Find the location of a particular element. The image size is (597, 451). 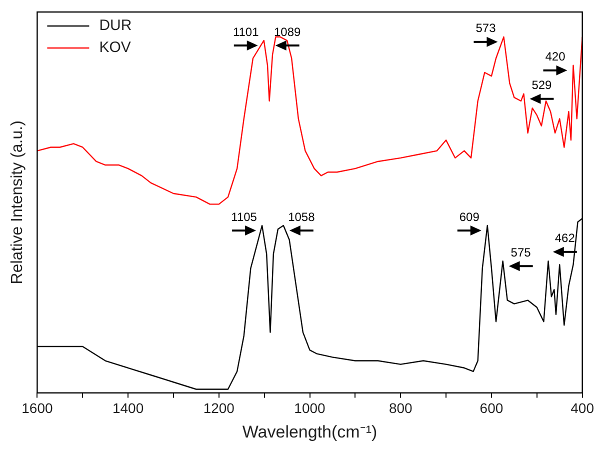

annotation: 1058 is located at coordinates (302, 217).